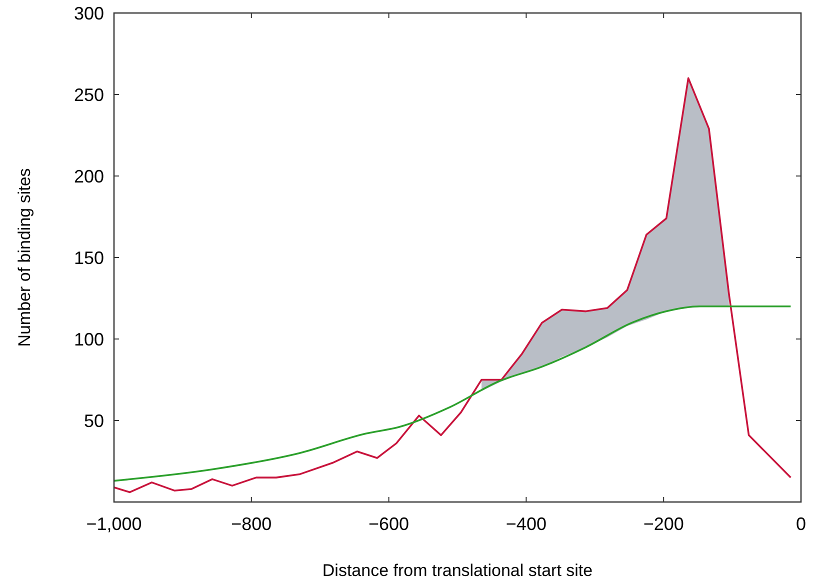 This screenshot has height=584, width=819. I want to click on y-tick-label: 100, so click(89, 339).